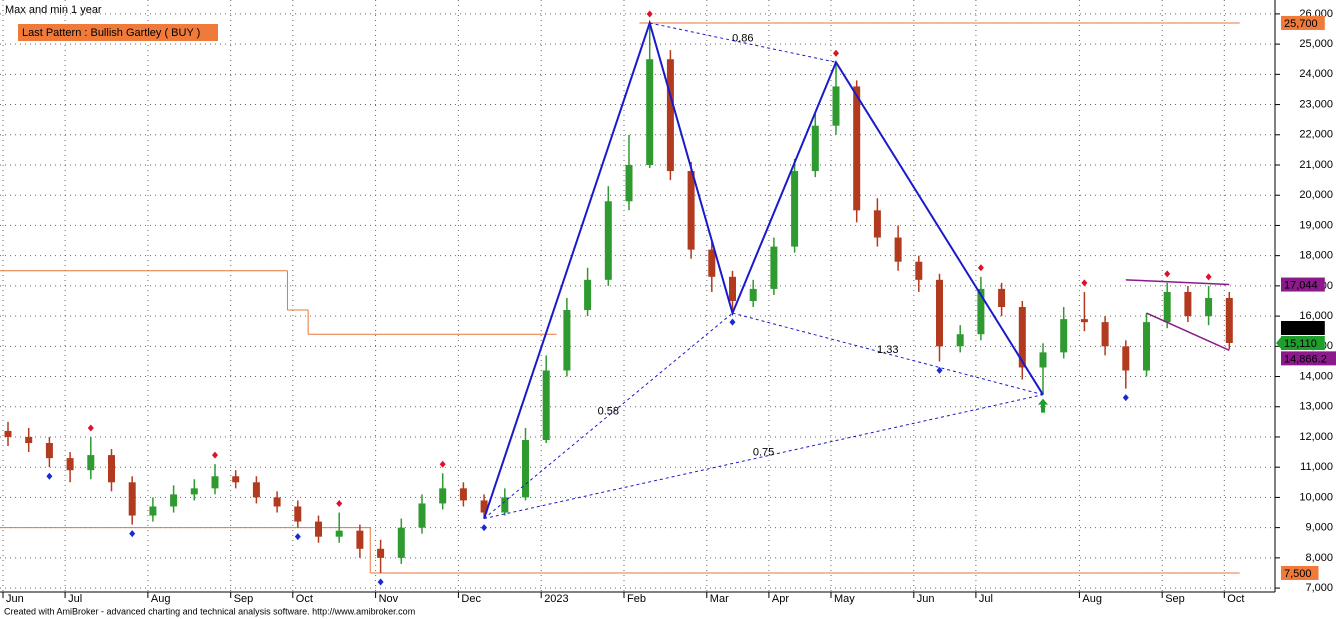  Describe the element at coordinates (1316, 437) in the screenshot. I see `y-tick-label: 12,000` at that location.